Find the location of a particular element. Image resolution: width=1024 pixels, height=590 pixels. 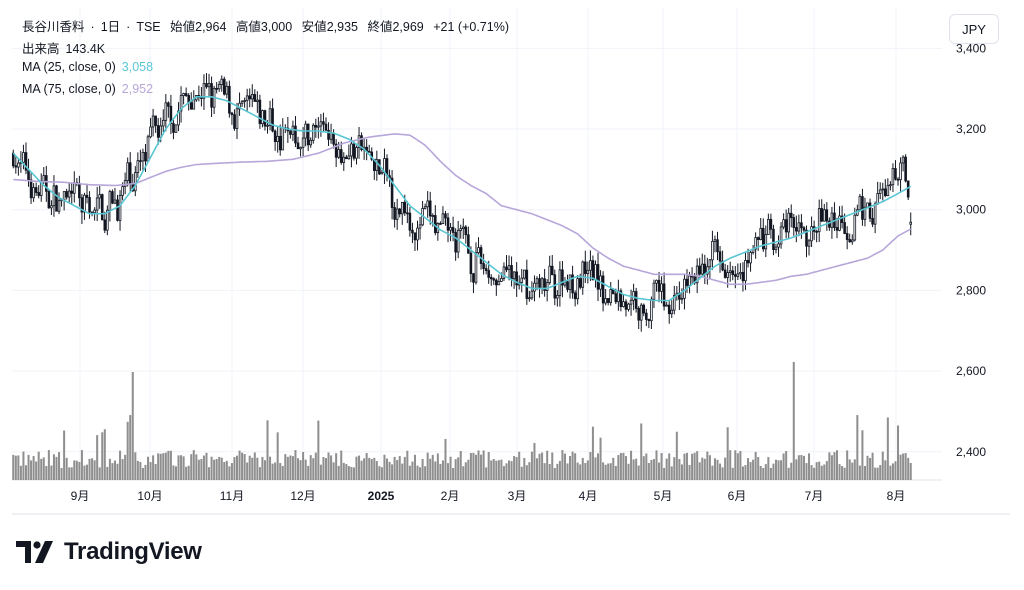

ma75-value: 2,952 is located at coordinates (137, 89).